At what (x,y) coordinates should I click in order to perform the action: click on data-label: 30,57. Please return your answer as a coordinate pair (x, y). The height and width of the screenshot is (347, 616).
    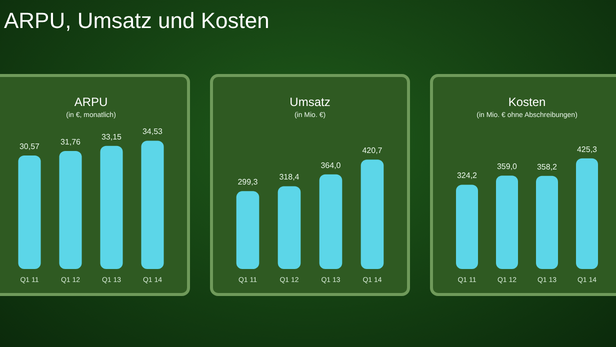
    Looking at the image, I should click on (29, 146).